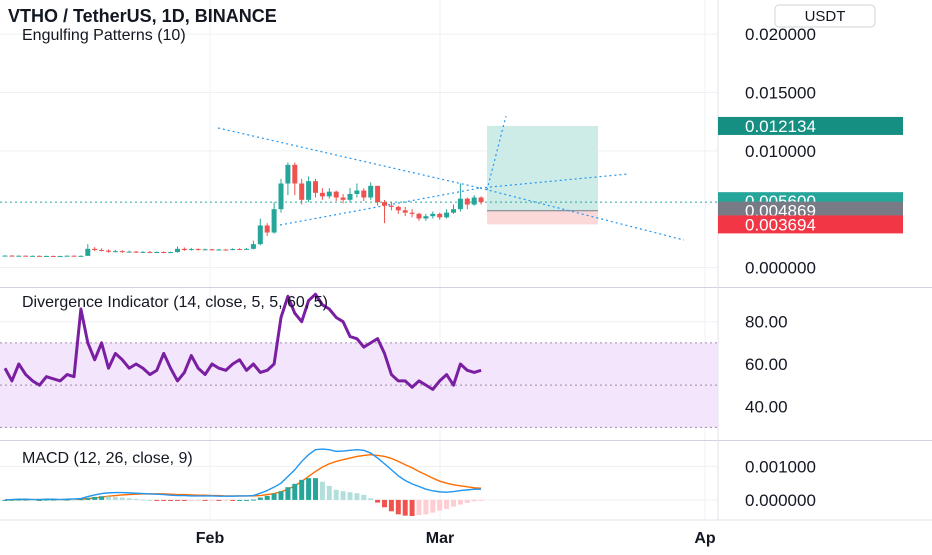 This screenshot has height=555, width=932. I want to click on price-tick-2: 0.010000, so click(780, 151).